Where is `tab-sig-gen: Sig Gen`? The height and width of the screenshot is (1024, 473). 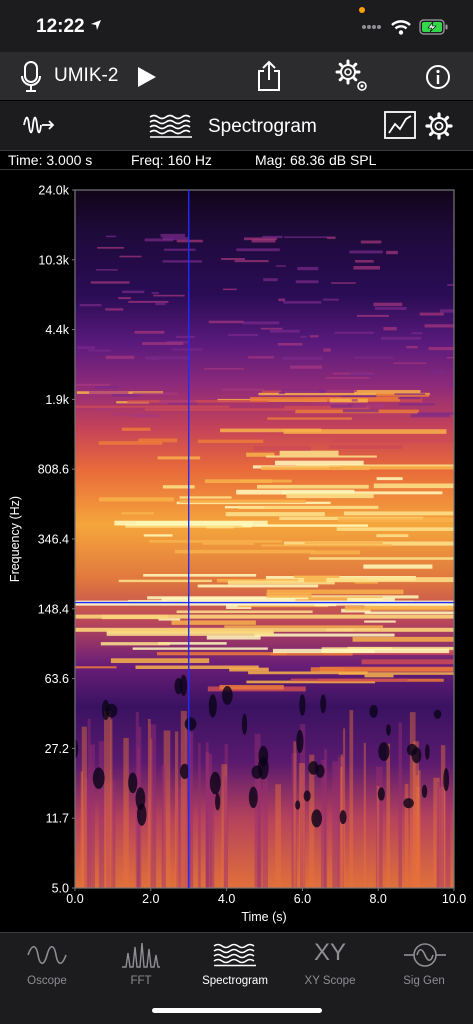
tab-sig-gen: Sig Gen is located at coordinates (424, 965).